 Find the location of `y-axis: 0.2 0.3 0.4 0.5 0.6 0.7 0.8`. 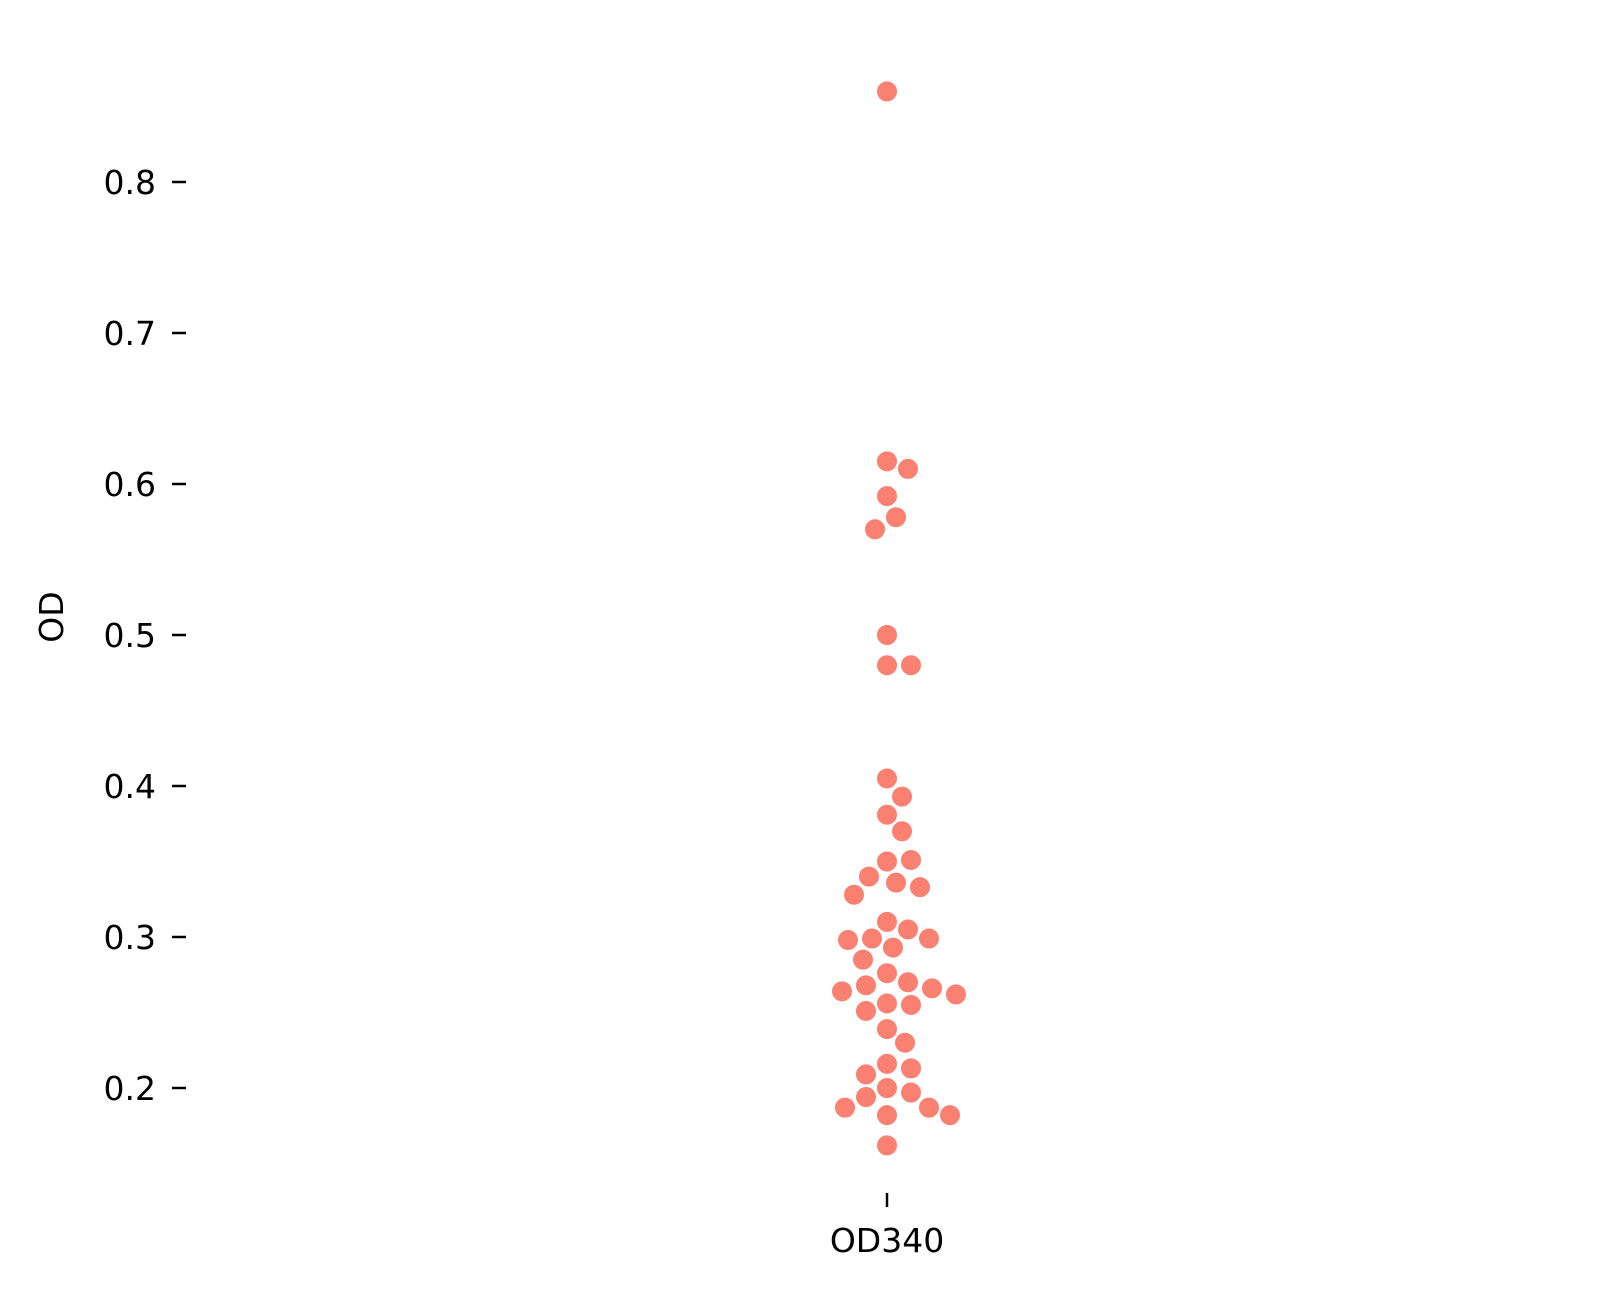

y-axis: 0.2 0.3 0.4 0.5 0.6 0.7 0.8 is located at coordinates (145, 635).